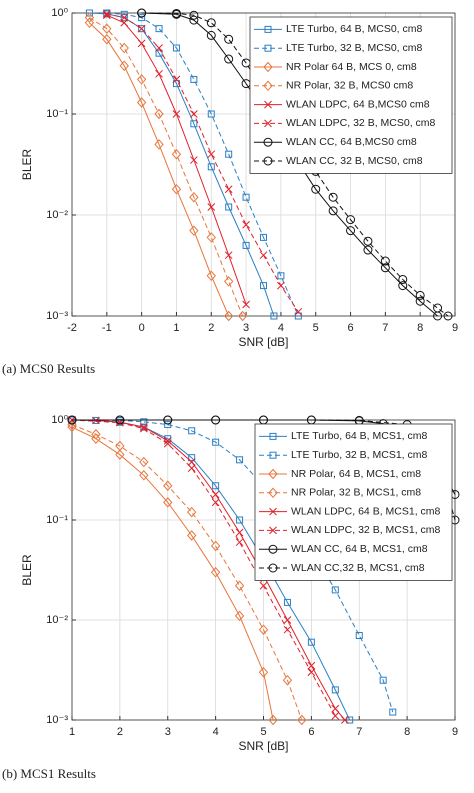 This screenshot has height=793, width=474. I want to click on x-tick-label: 6, so click(311, 732).